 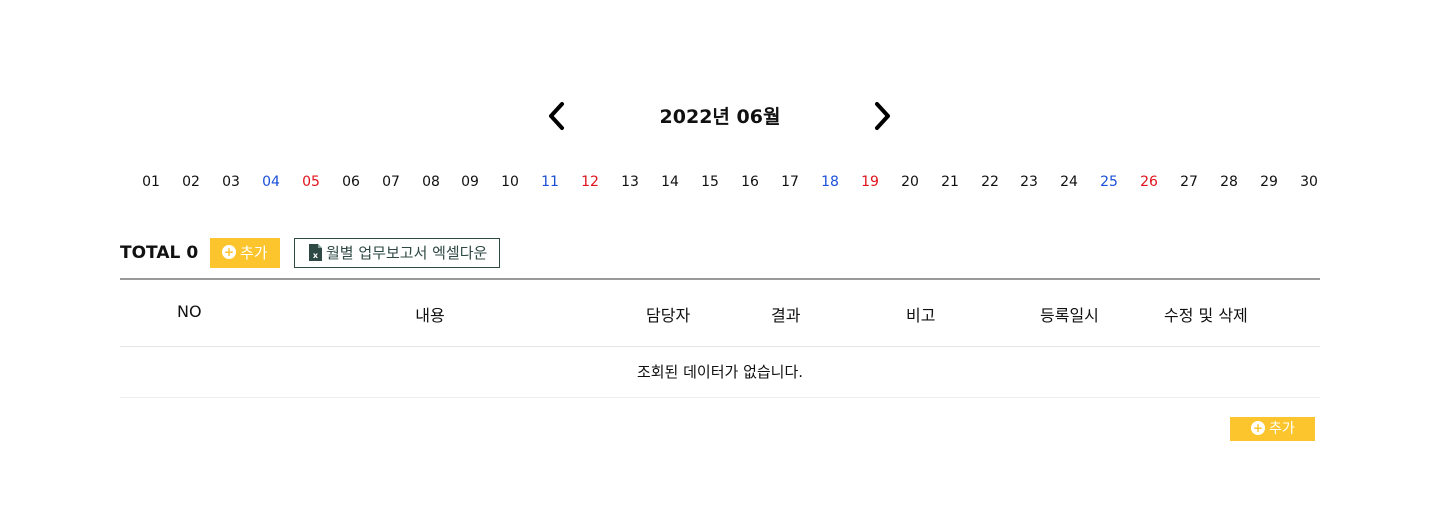 What do you see at coordinates (1069, 182) in the screenshot?
I see `day-24: 24` at bounding box center [1069, 182].